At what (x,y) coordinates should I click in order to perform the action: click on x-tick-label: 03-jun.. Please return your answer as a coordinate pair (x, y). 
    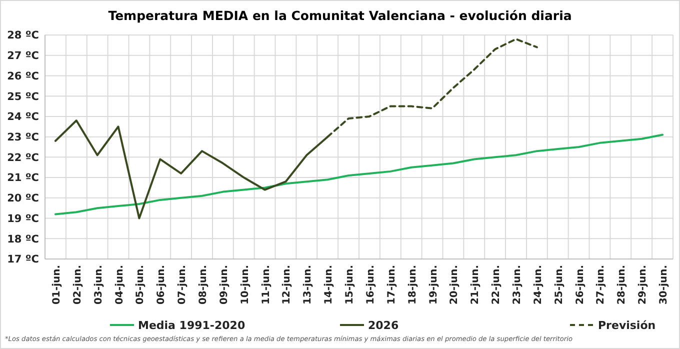
    Looking at the image, I should click on (98, 285).